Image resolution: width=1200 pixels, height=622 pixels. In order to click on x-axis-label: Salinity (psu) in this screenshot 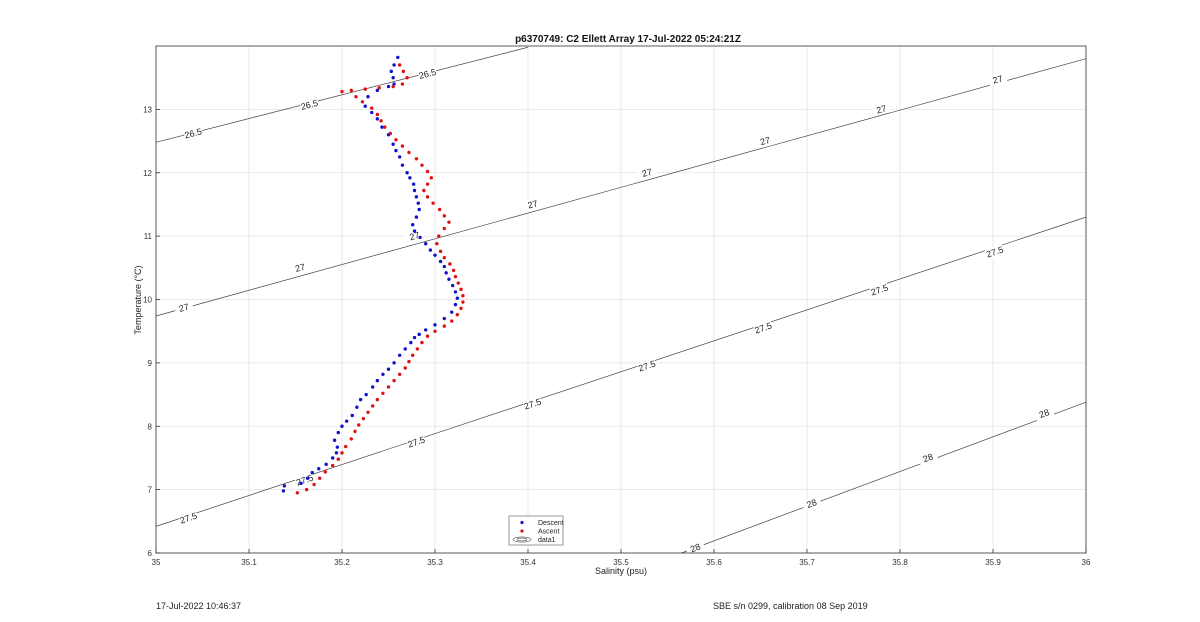, I will do `click(621, 571)`.